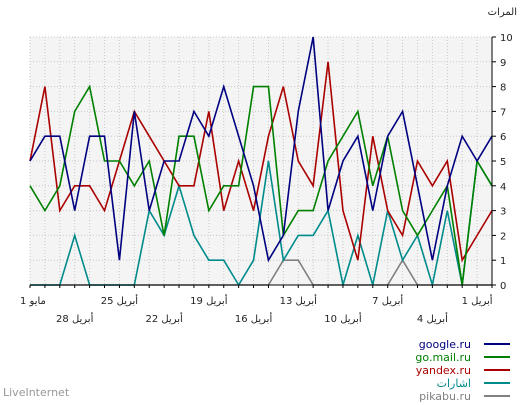 This screenshot has height=405, width=520. What do you see at coordinates (503, 137) in the screenshot?
I see `y-tick-label: 6` at bounding box center [503, 137].